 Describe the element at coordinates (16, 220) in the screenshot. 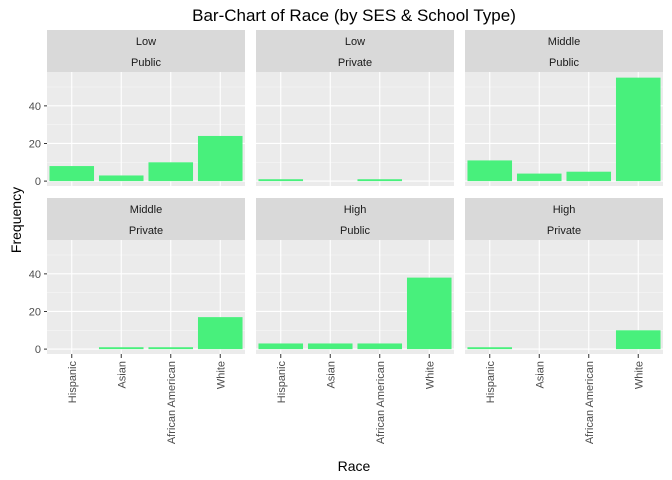

I see `y-axis-title: Frequency` at that location.